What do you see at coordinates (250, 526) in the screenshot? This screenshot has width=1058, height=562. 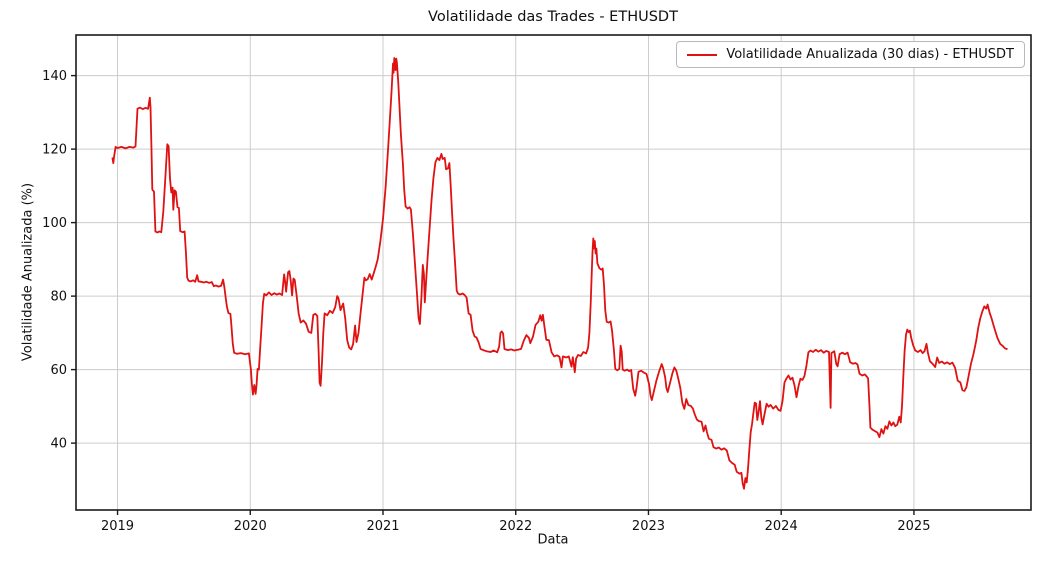 I see `x-tick-label: 2020` at bounding box center [250, 526].